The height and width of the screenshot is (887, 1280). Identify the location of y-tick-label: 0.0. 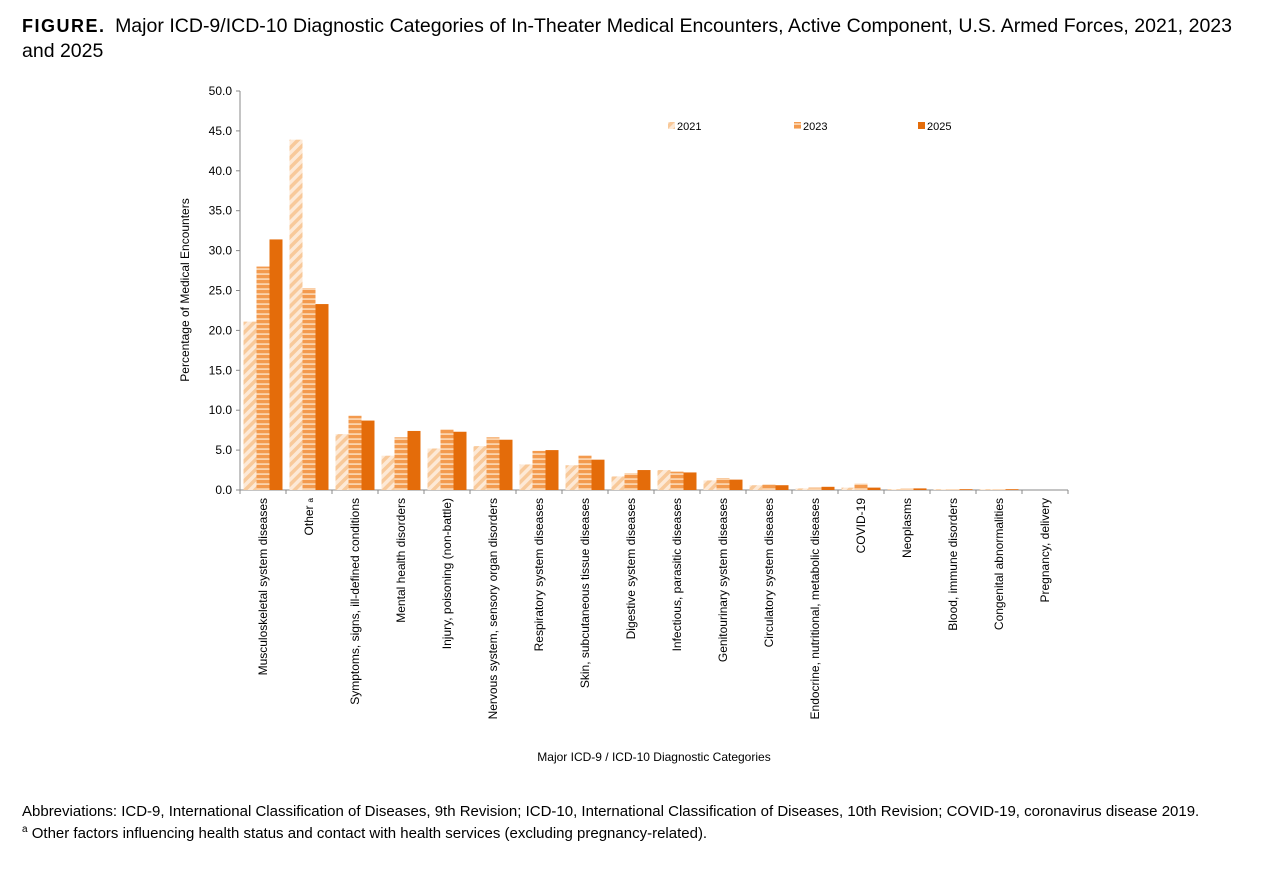
(223, 490).